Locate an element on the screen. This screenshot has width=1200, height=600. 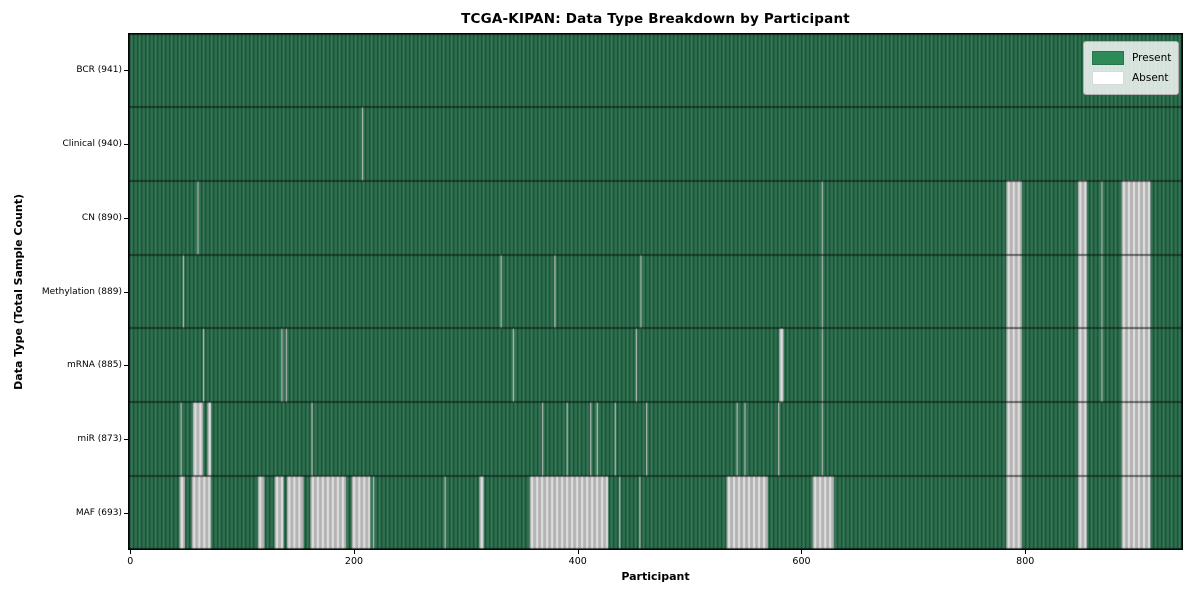
y-axis-label-wrap: Data Type (Total Sample Count) is located at coordinates (18, 291).